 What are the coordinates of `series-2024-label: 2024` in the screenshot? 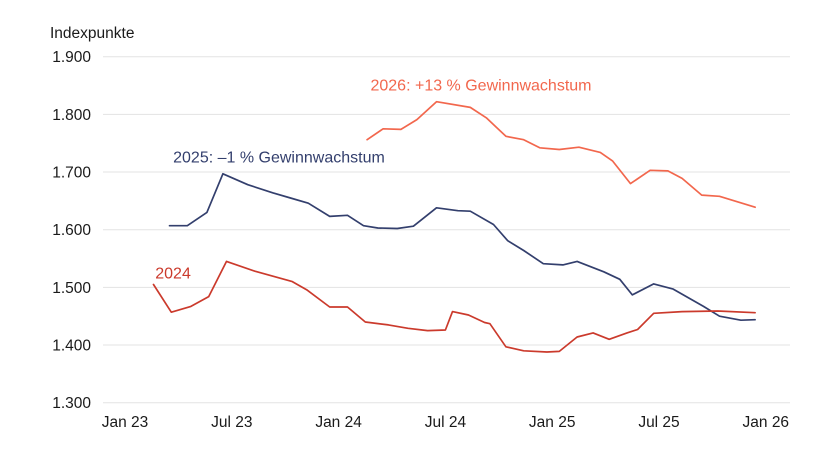 It's located at (173, 274).